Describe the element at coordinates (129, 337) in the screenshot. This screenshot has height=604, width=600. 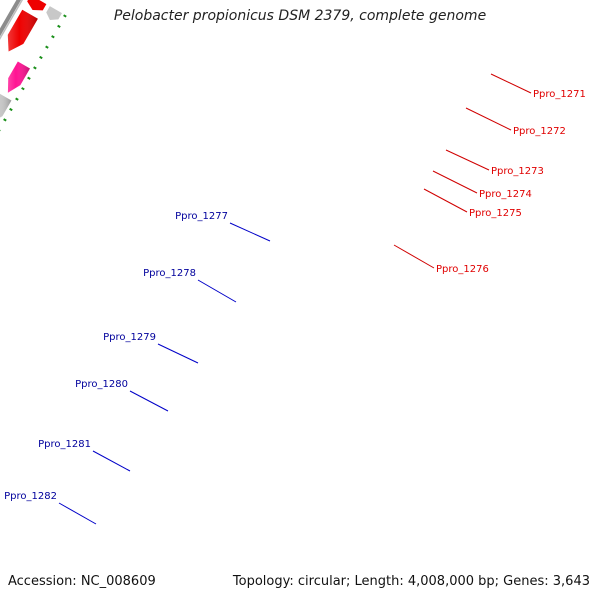
I see `gene-label-Ppro_1279: Ppro_1279` at that location.